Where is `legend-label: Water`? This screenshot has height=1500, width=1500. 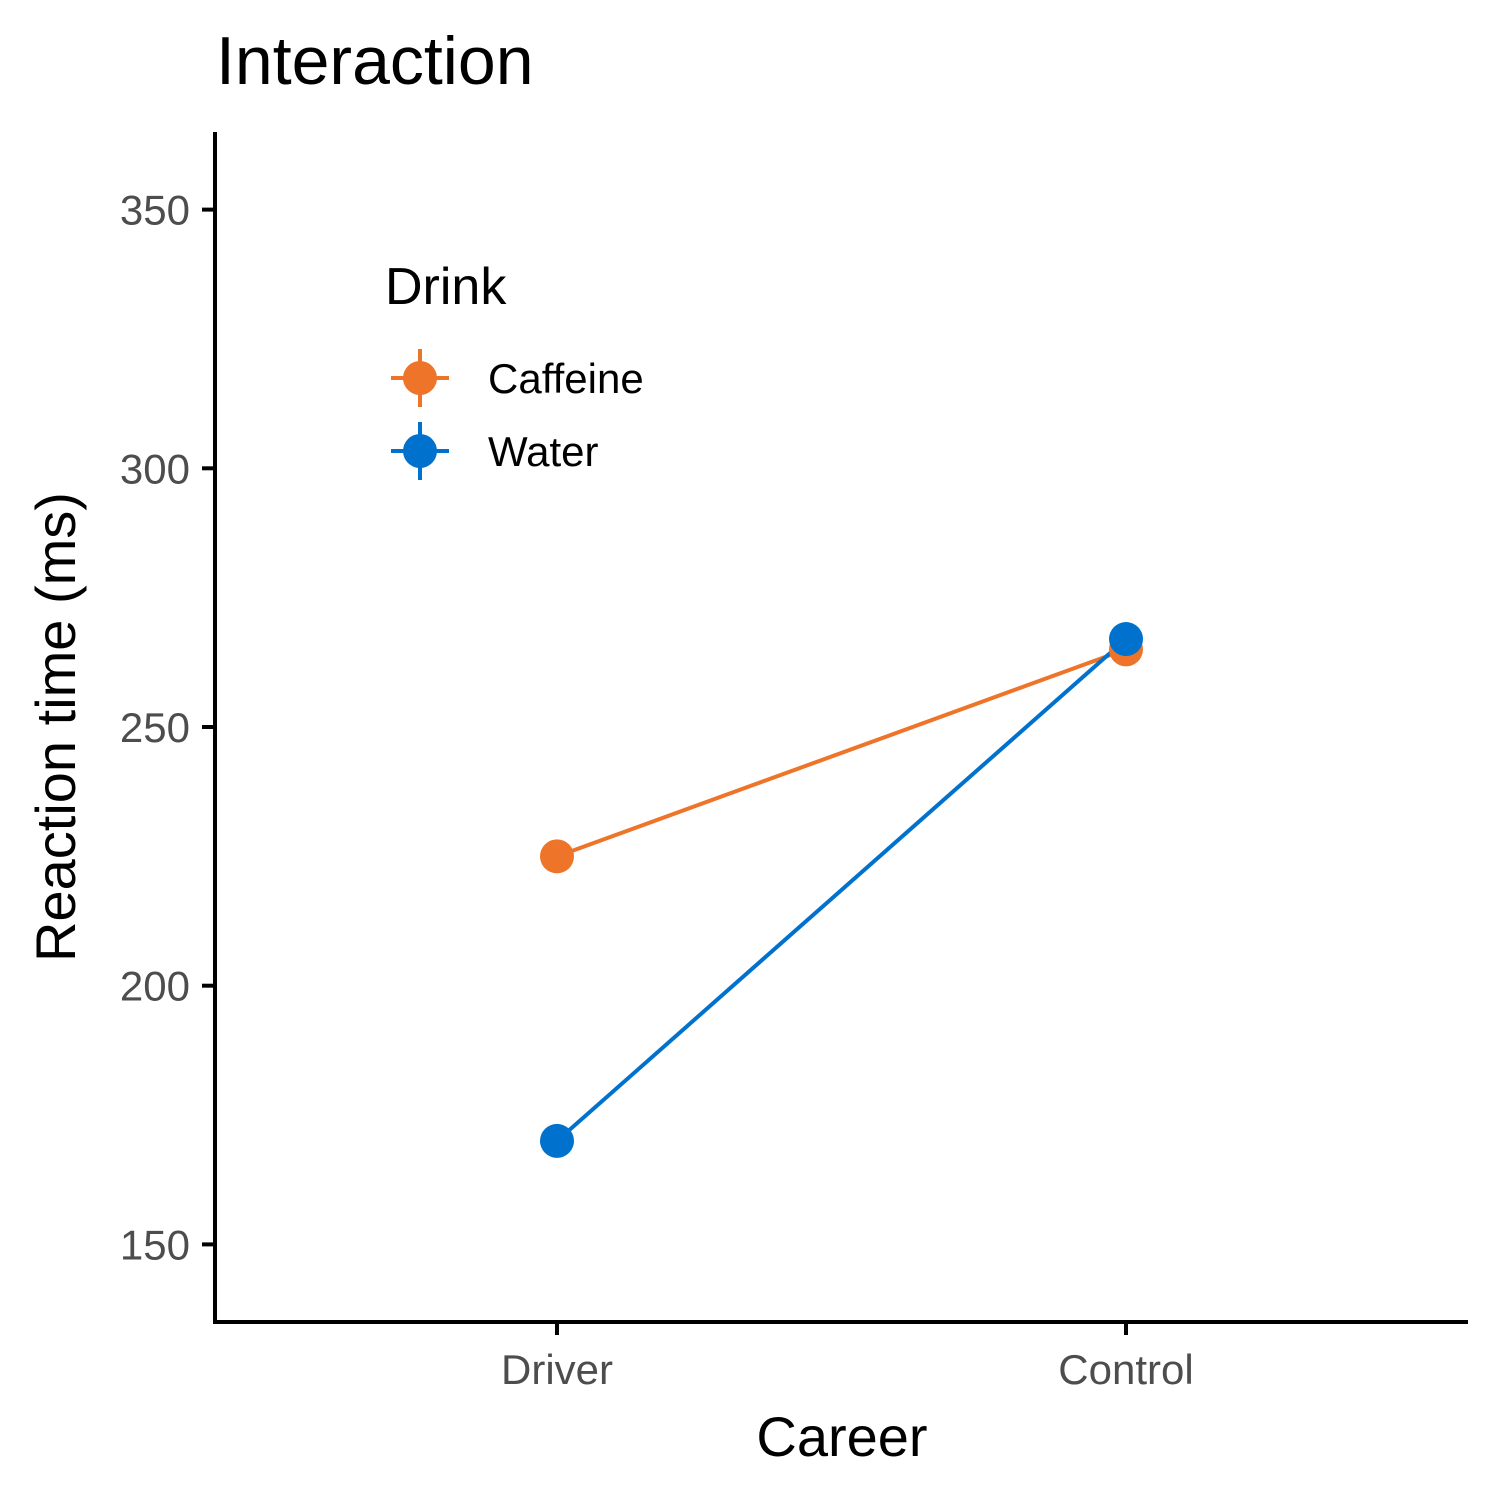 legend-label: Water is located at coordinates (543, 451).